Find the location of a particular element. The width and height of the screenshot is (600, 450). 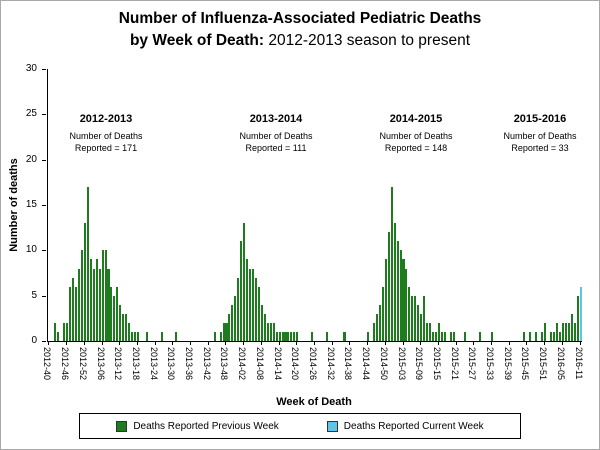

y-tick-label: 5 is located at coordinates (34, 295).